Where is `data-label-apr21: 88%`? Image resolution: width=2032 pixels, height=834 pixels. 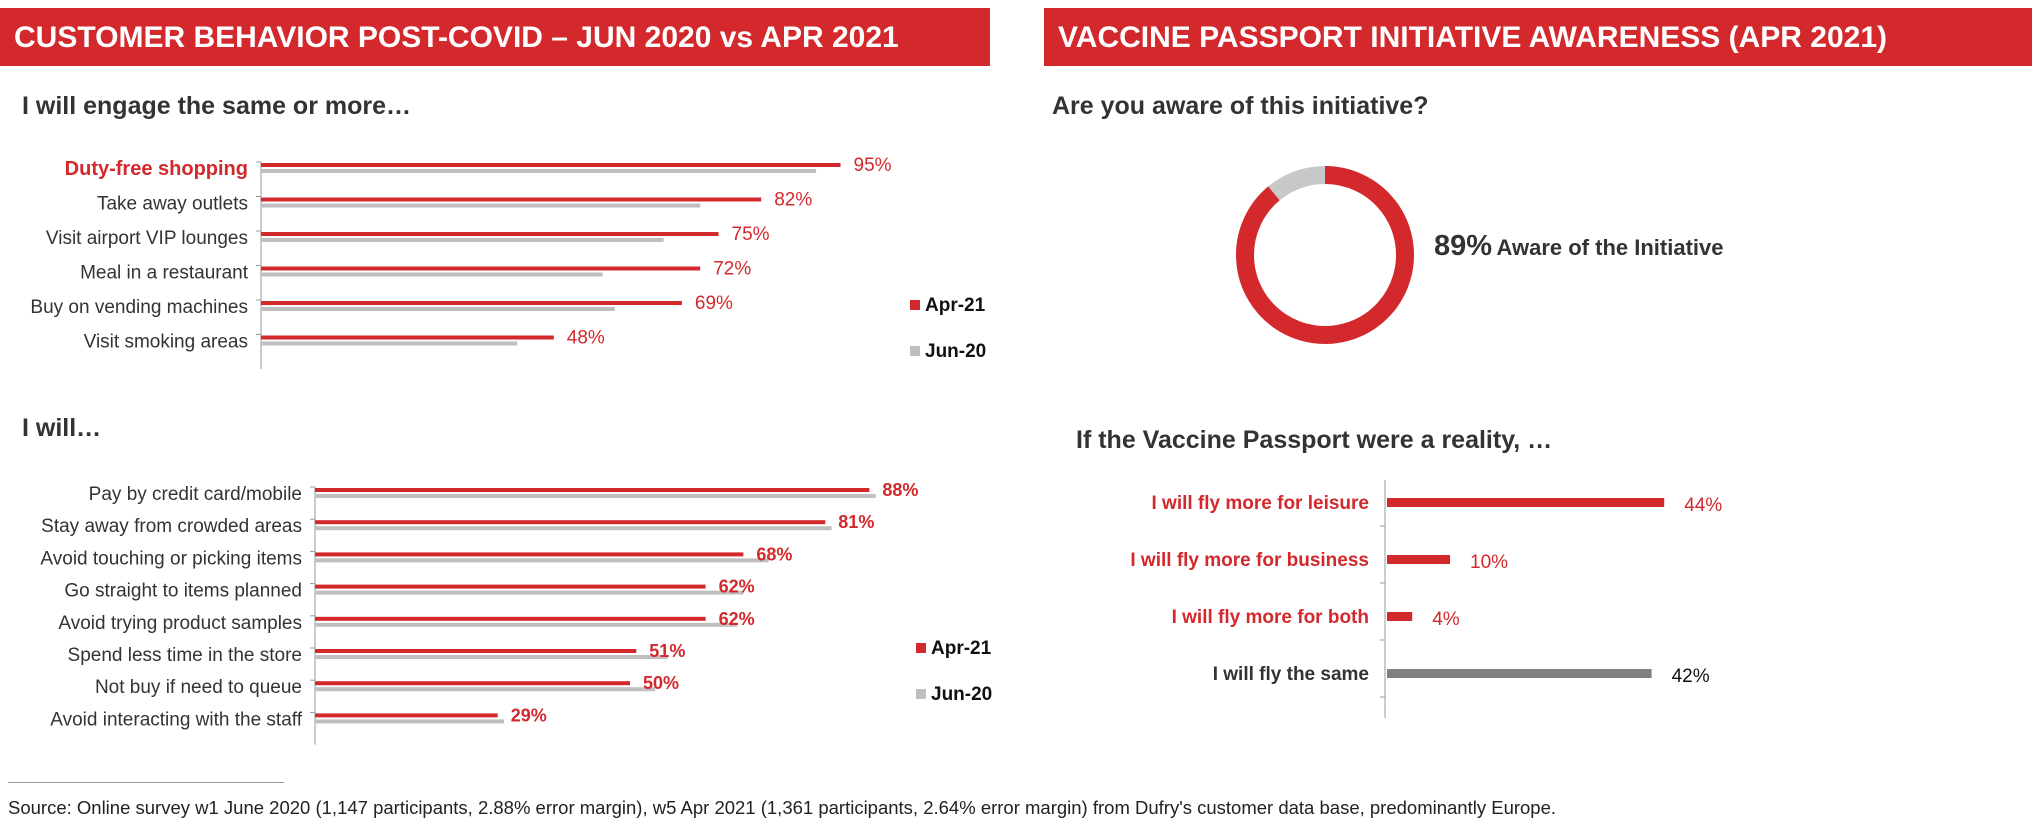
data-label-apr21: 88% is located at coordinates (900, 490).